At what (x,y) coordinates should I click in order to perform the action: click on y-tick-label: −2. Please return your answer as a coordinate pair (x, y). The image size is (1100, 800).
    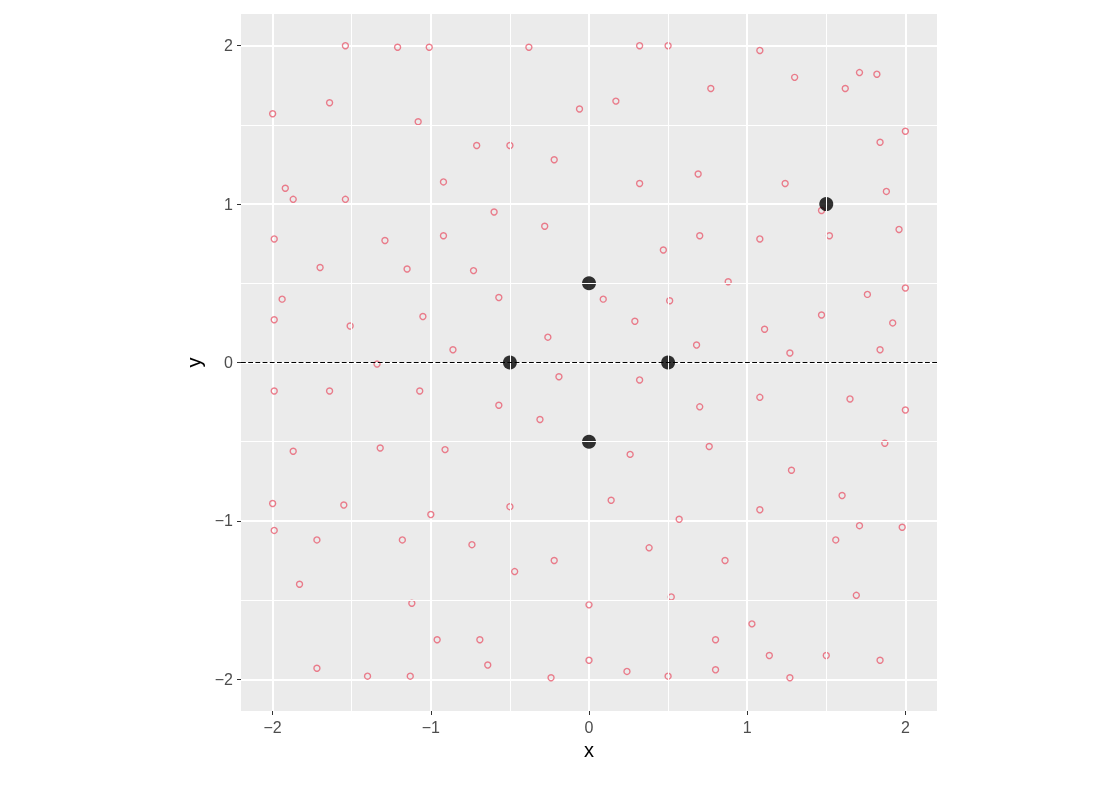
    Looking at the image, I should click on (224, 679).